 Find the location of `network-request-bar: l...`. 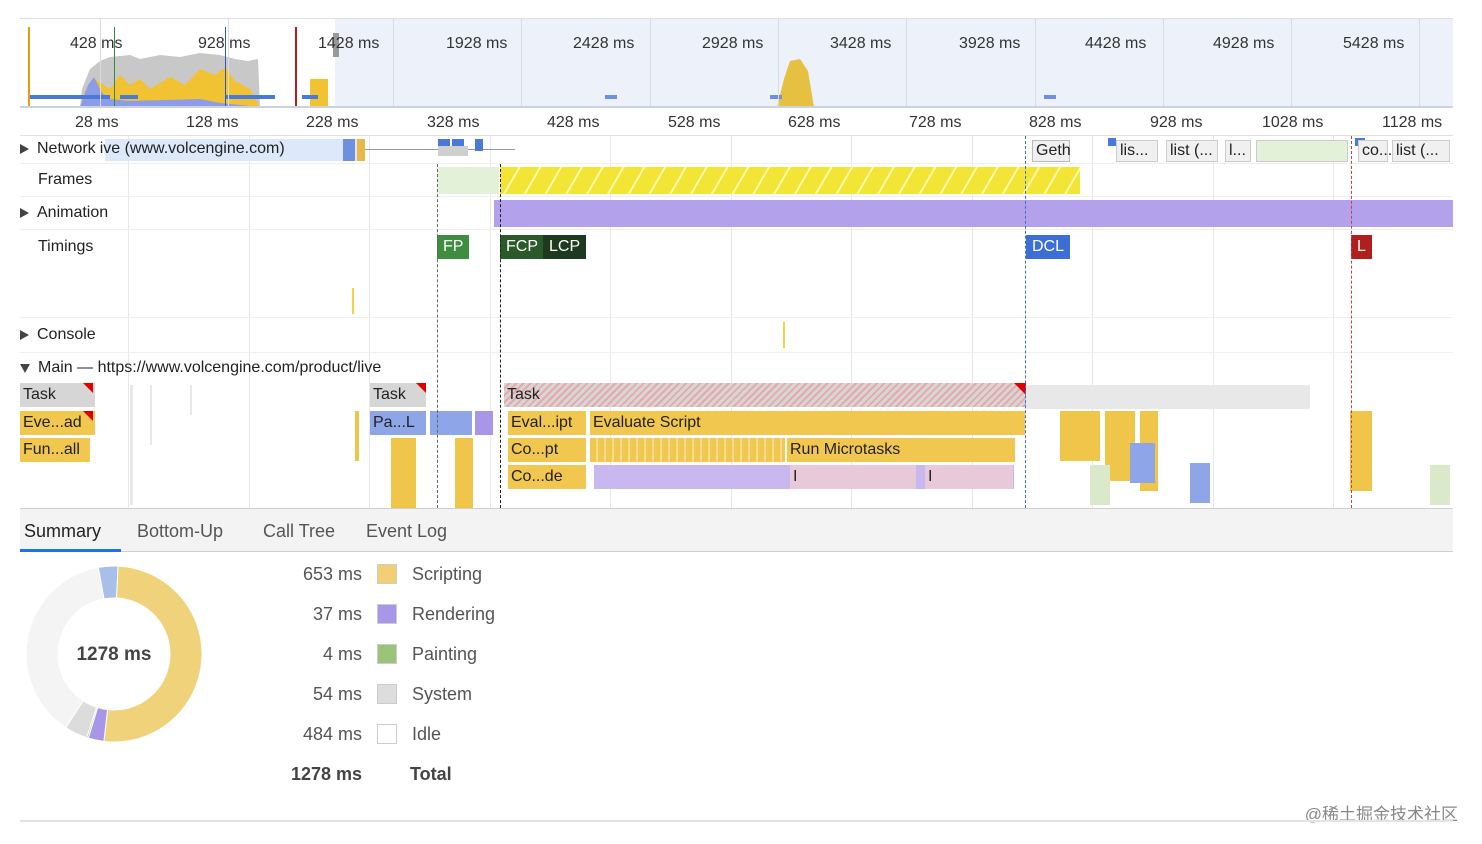

network-request-bar: l... is located at coordinates (1238, 151).